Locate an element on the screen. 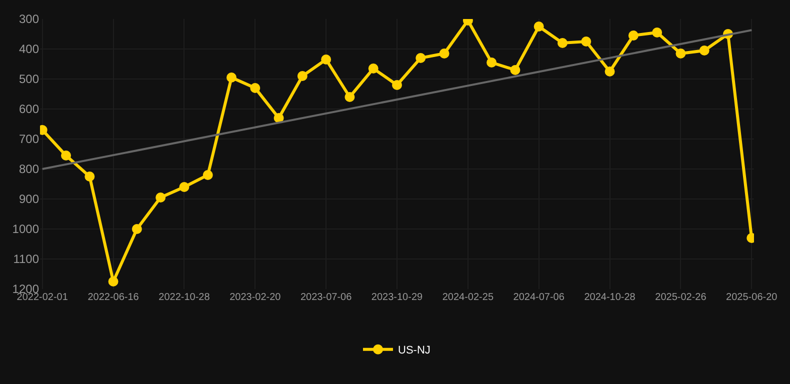 Image resolution: width=790 pixels, height=384 pixels. y-tick-label: 700 is located at coordinates (29, 139).